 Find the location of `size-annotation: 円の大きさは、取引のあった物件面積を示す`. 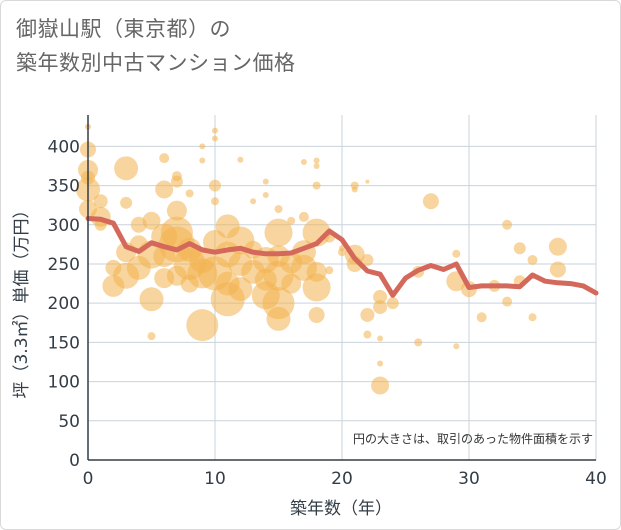

size-annotation: 円の大きさは、取引のあった物件面積を示す is located at coordinates (473, 438).